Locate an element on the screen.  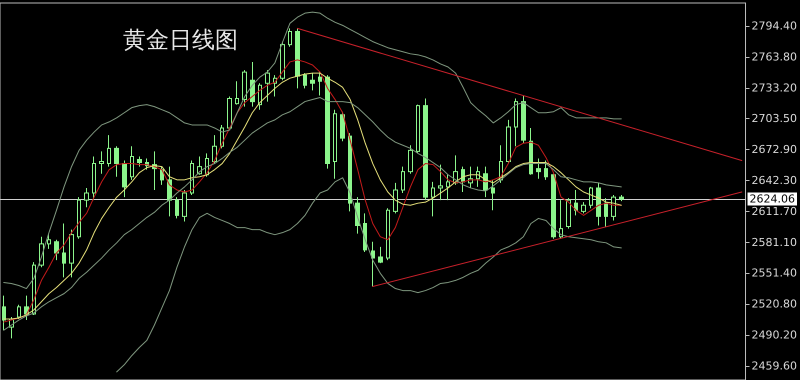
y-tick-label: 2703.50 is located at coordinates (775, 118).